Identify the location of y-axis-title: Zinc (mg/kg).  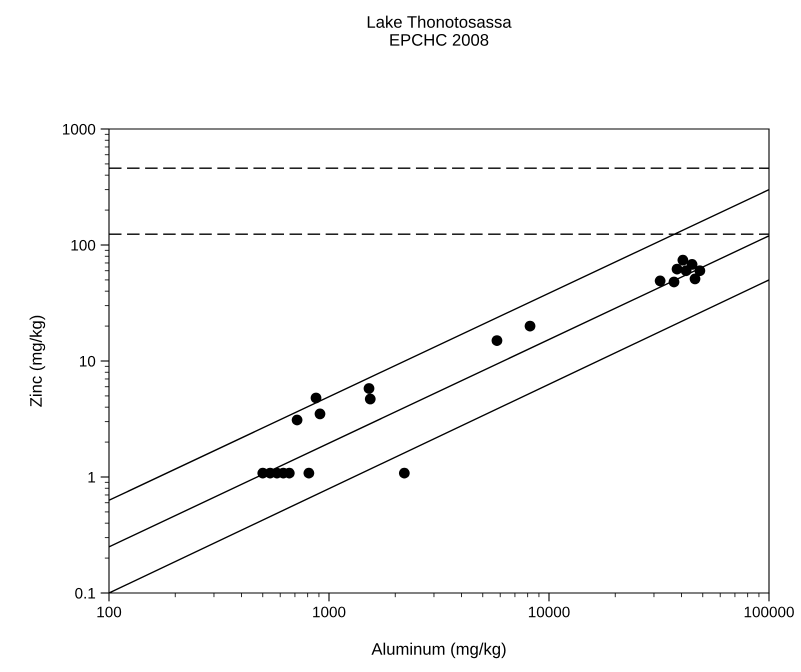
(38, 361).